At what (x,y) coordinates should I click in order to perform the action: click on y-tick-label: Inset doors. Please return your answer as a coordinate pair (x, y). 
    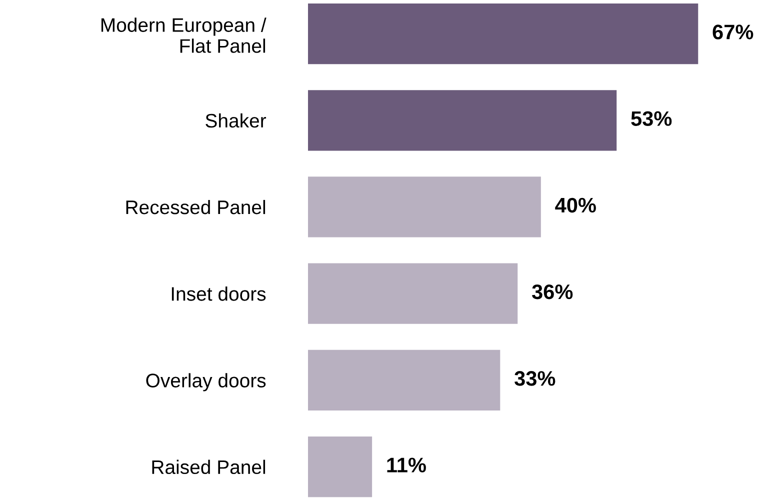
    Looking at the image, I should click on (219, 293).